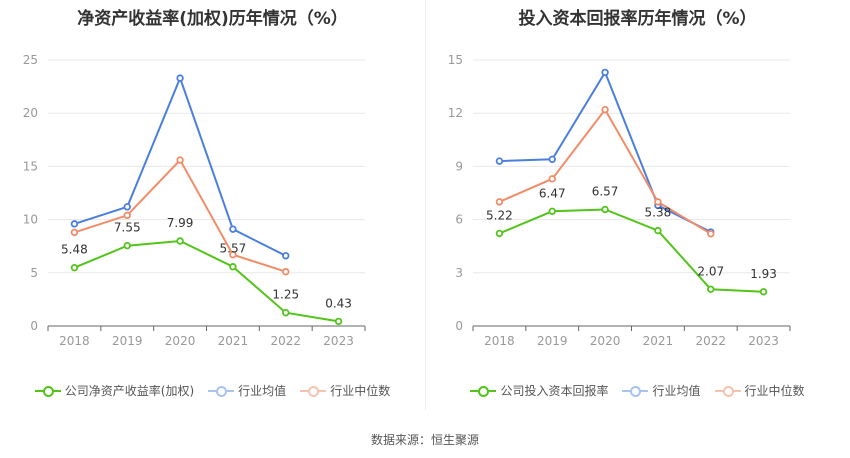 This screenshot has width=850, height=458. I want to click on data-label: 5.22, so click(499, 215).